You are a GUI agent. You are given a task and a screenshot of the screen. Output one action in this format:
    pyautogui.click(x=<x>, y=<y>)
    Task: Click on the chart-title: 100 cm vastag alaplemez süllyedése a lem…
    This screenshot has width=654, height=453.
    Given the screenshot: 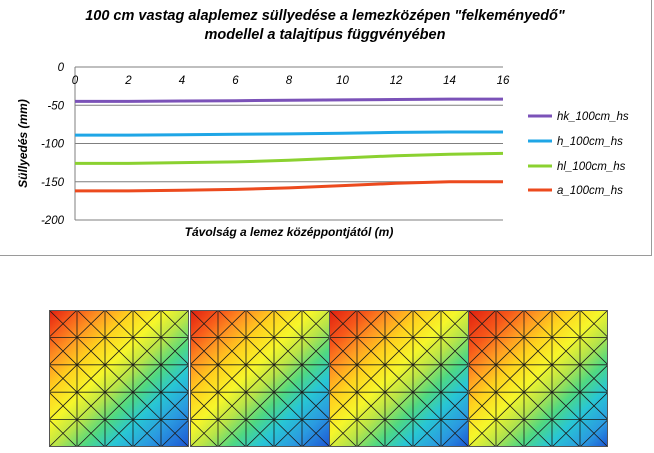 What is the action you would take?
    pyautogui.click(x=325, y=26)
    